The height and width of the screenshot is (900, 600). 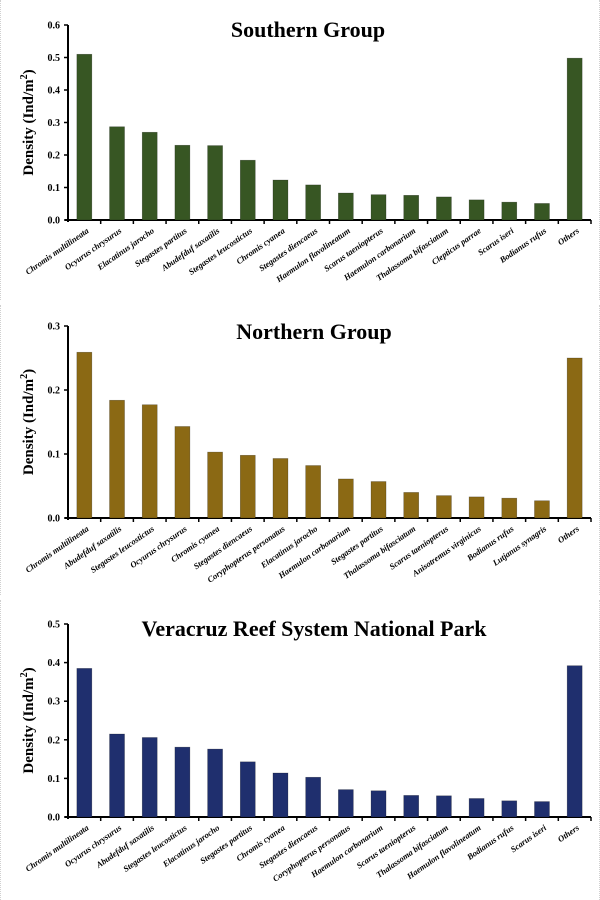 I want to click on chart-title: Southern Group, so click(x=308, y=29).